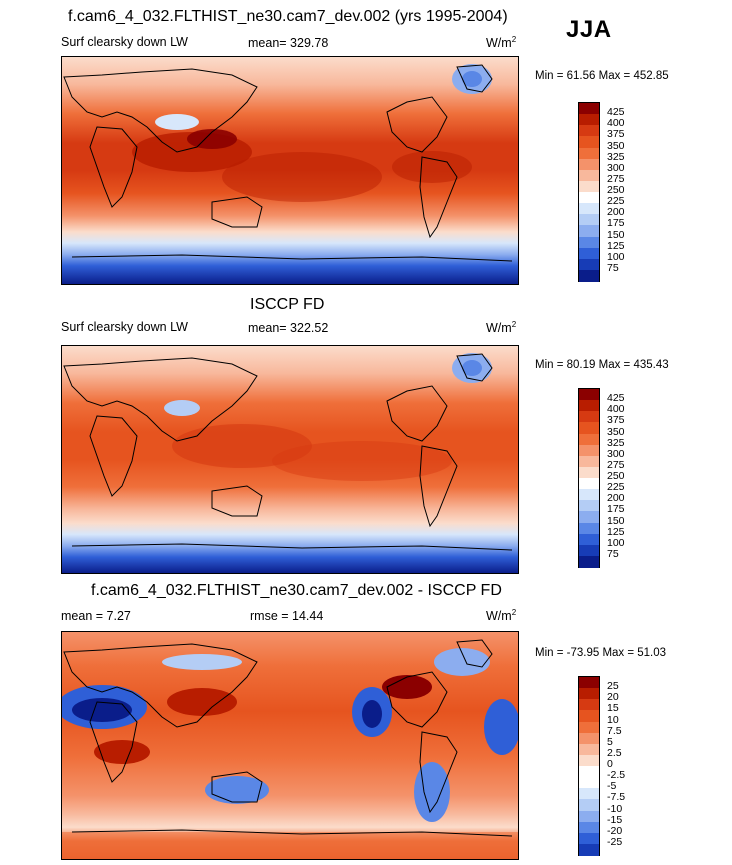  Describe the element at coordinates (616, 797) in the screenshot. I see `colorbar-tick-label: -7.5` at that location.